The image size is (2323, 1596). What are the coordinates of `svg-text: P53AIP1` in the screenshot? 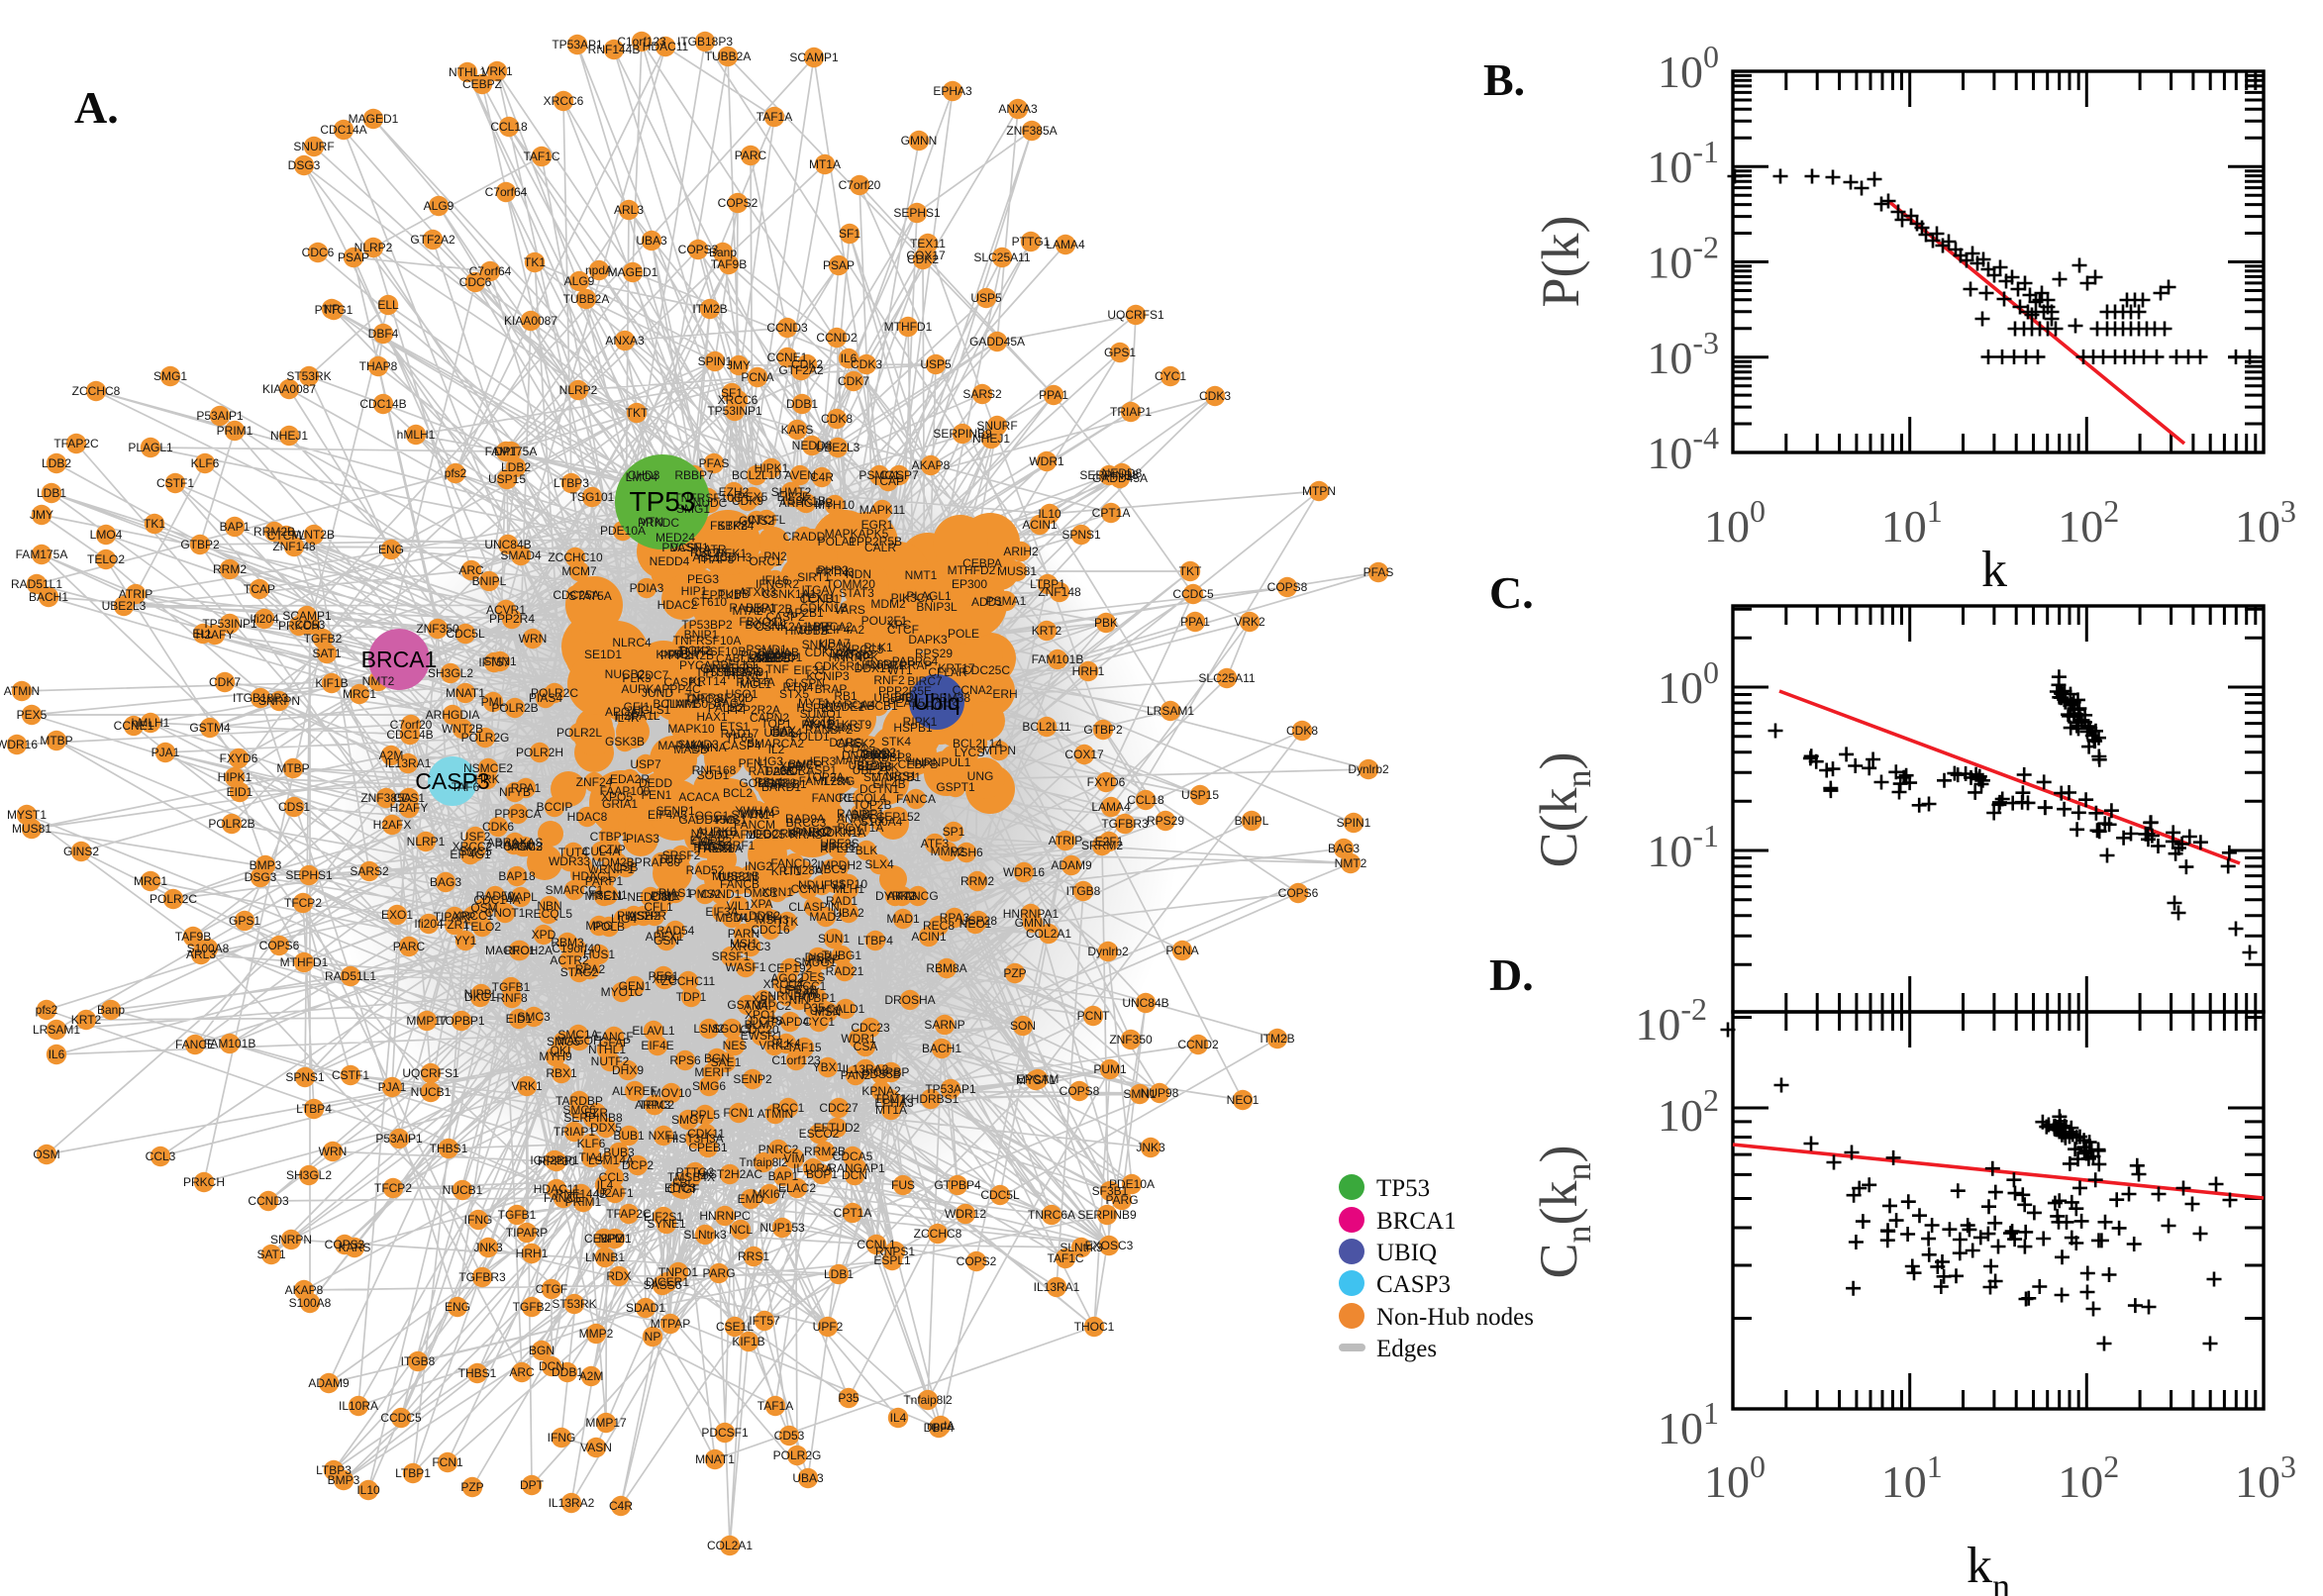 It's located at (220, 416).